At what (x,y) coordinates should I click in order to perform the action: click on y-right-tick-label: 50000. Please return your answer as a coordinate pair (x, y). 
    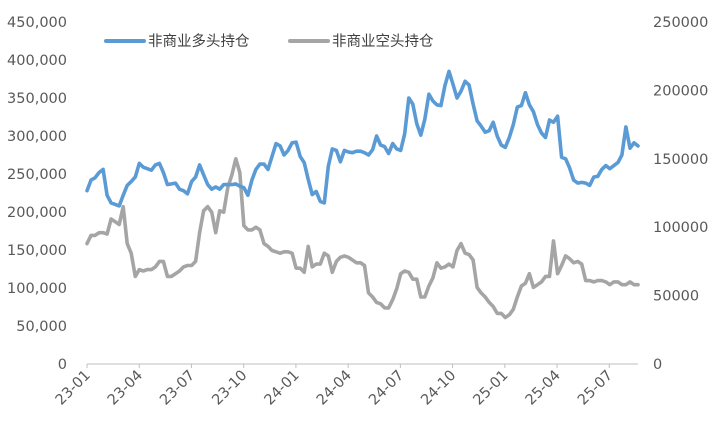
    Looking at the image, I should click on (676, 297).